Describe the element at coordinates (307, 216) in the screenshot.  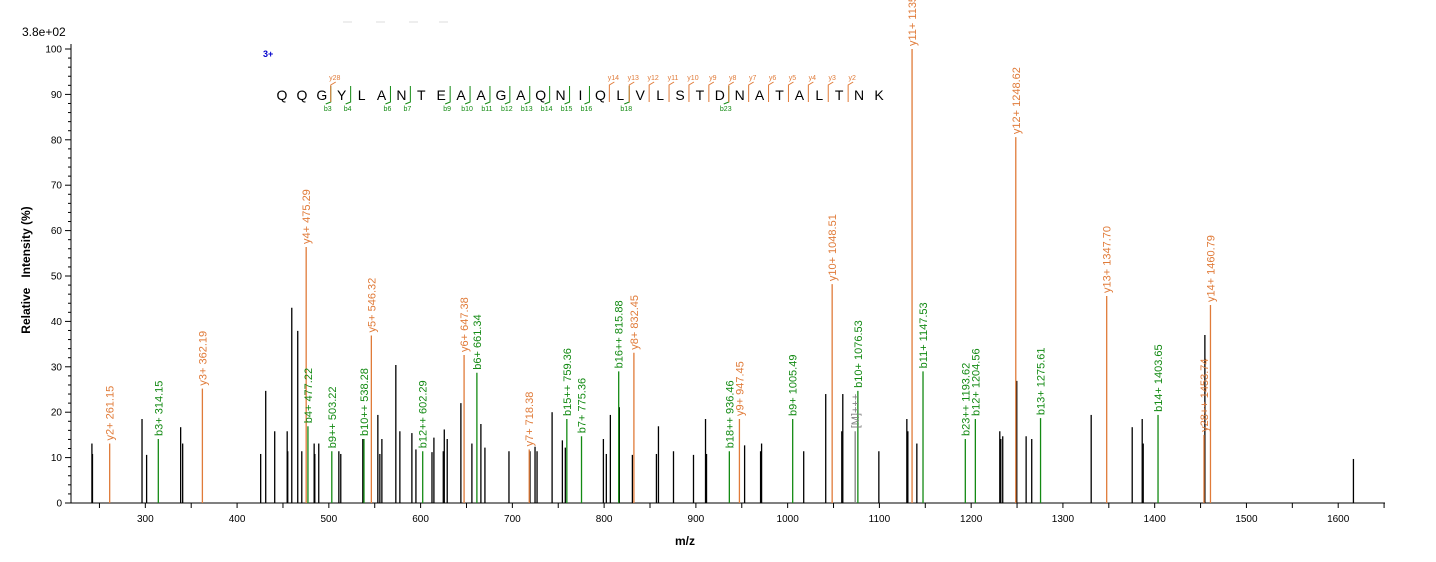
I see `peak-label-y-ion: y4+ 475.29` at that location.